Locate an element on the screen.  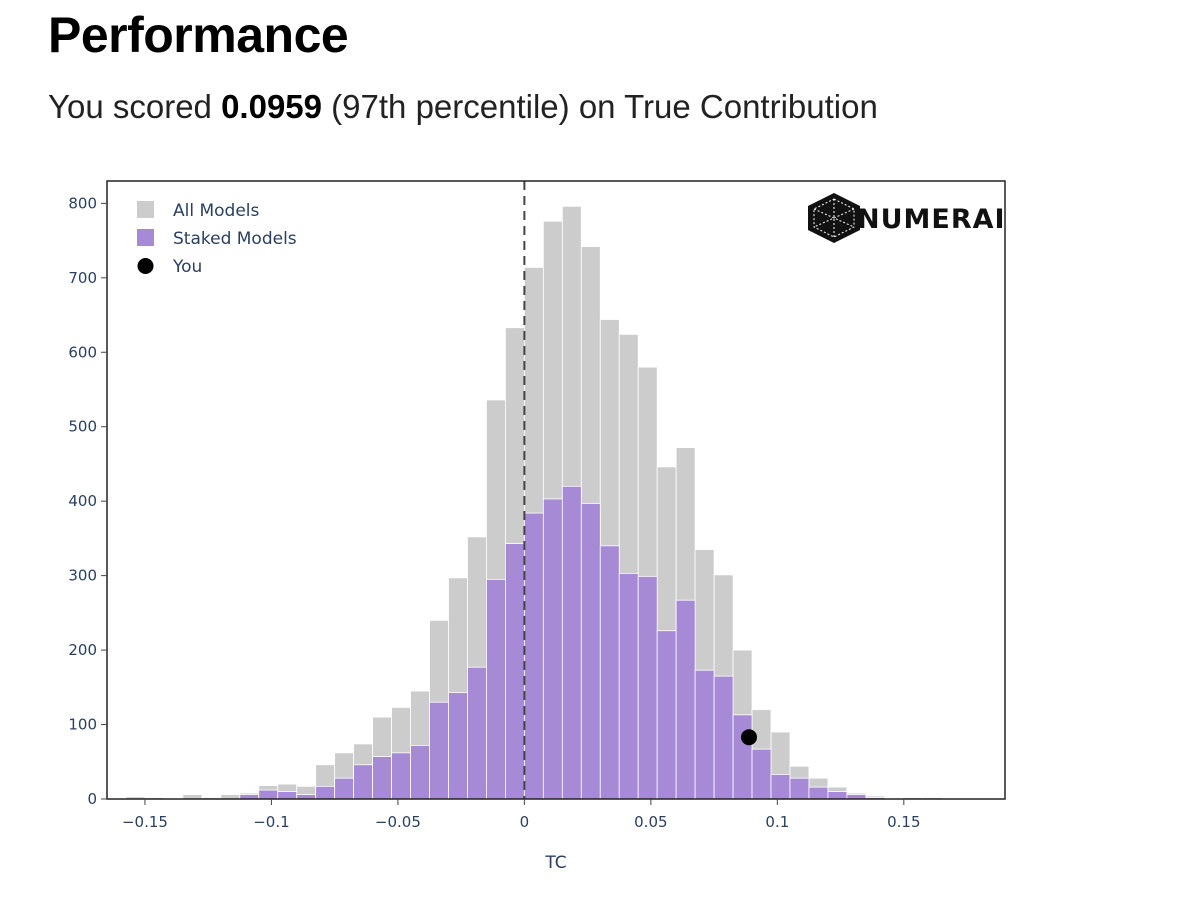
page-title: Performance is located at coordinates (198, 35).